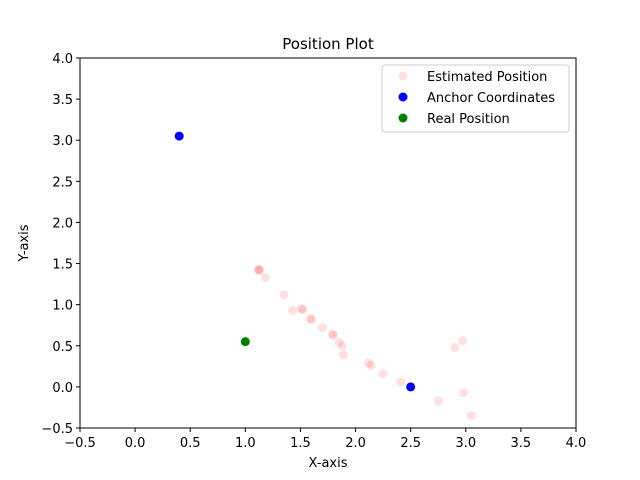 The width and height of the screenshot is (640, 480). Describe the element at coordinates (62, 100) in the screenshot. I see `y-tick-label: 3.5` at that location.